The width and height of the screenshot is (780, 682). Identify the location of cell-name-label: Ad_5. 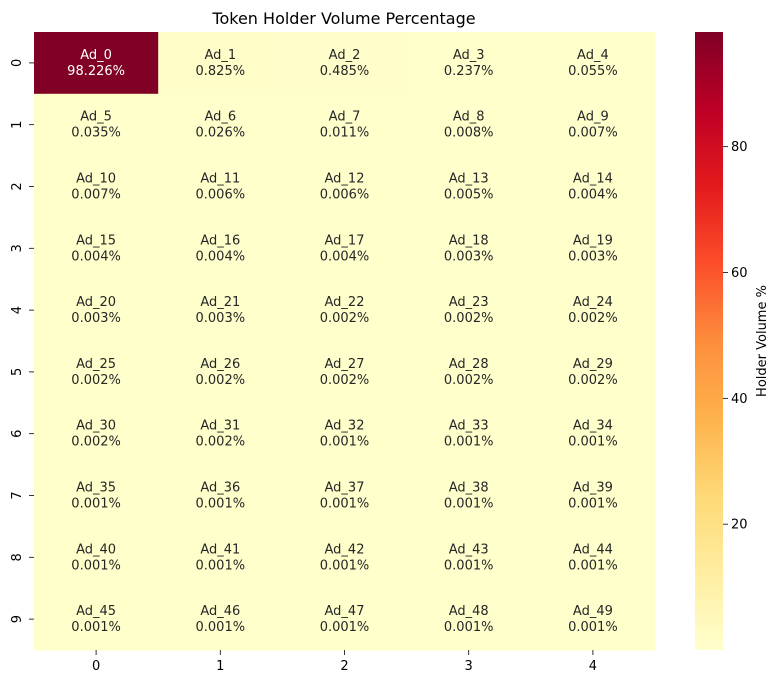
(96, 117).